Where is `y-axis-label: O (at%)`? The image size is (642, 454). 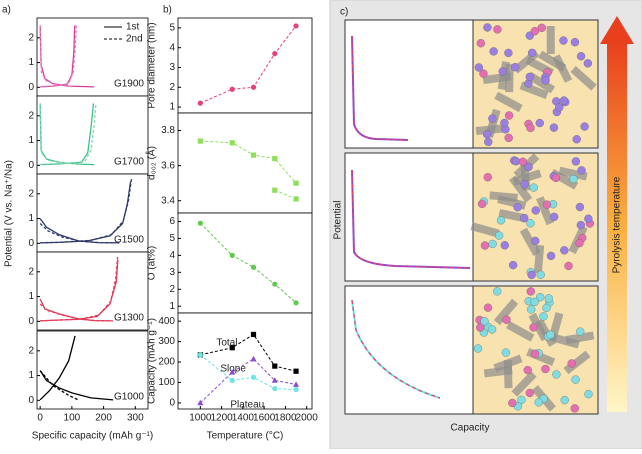
y-axis-label: O (at%) is located at coordinates (152, 263).